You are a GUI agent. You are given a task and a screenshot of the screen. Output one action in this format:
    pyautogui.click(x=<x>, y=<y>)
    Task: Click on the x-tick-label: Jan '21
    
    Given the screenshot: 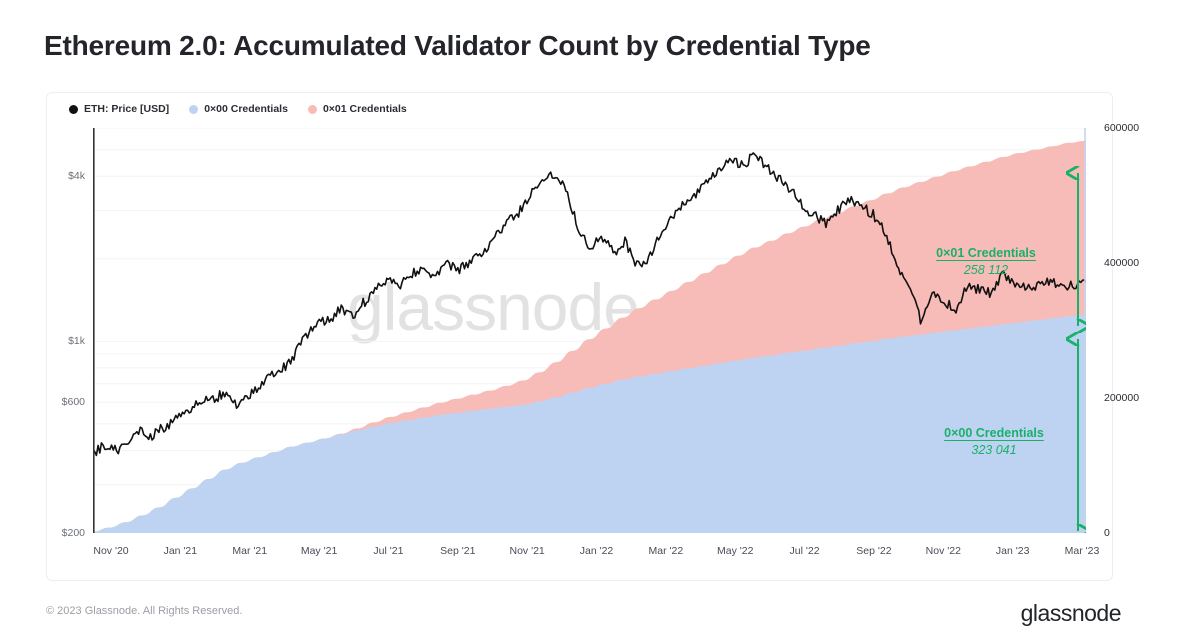 What is the action you would take?
    pyautogui.click(x=180, y=551)
    